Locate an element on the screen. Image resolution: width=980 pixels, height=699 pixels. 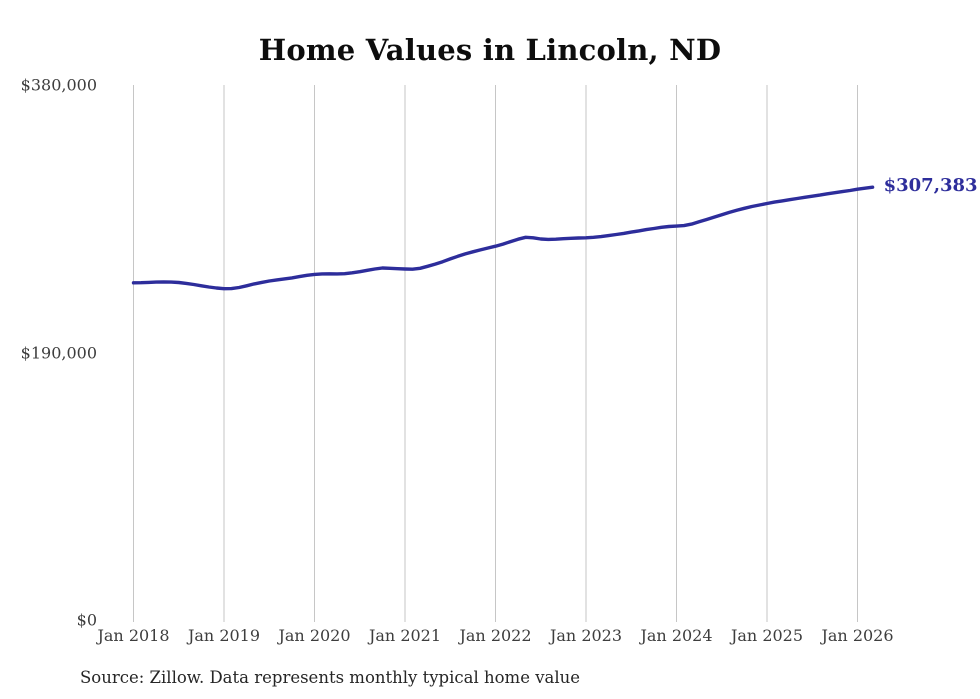
x-tick-jan-2018: Jan 2018 is located at coordinates (133, 635).